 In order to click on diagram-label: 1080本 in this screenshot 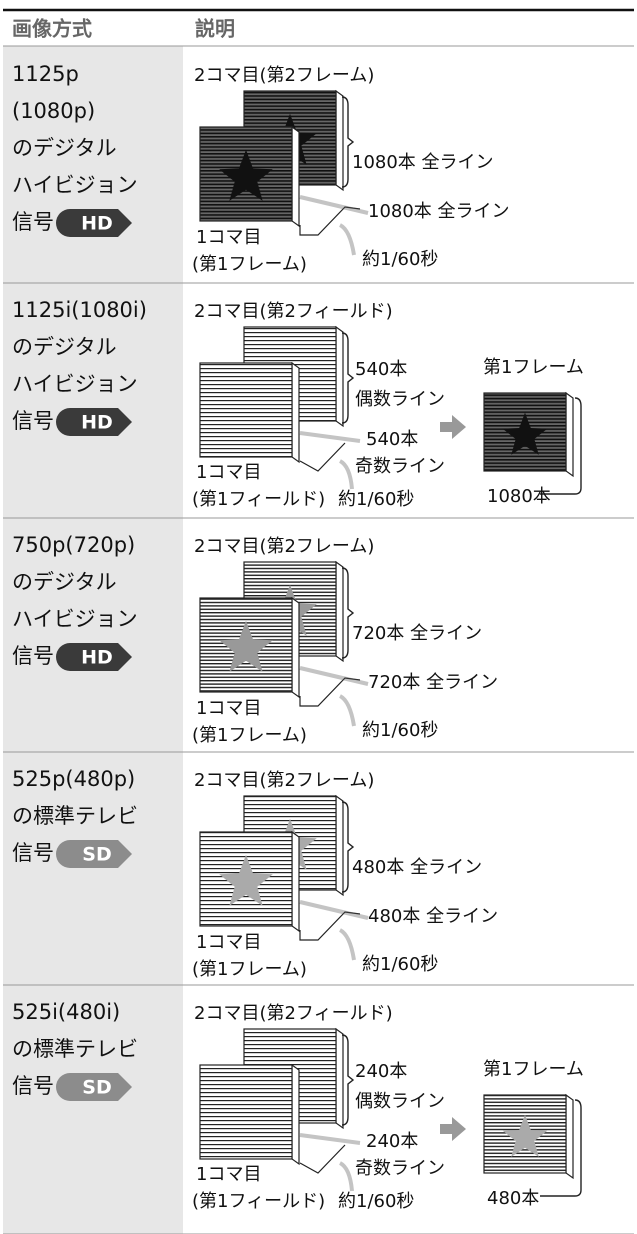, I will do `click(519, 496)`.